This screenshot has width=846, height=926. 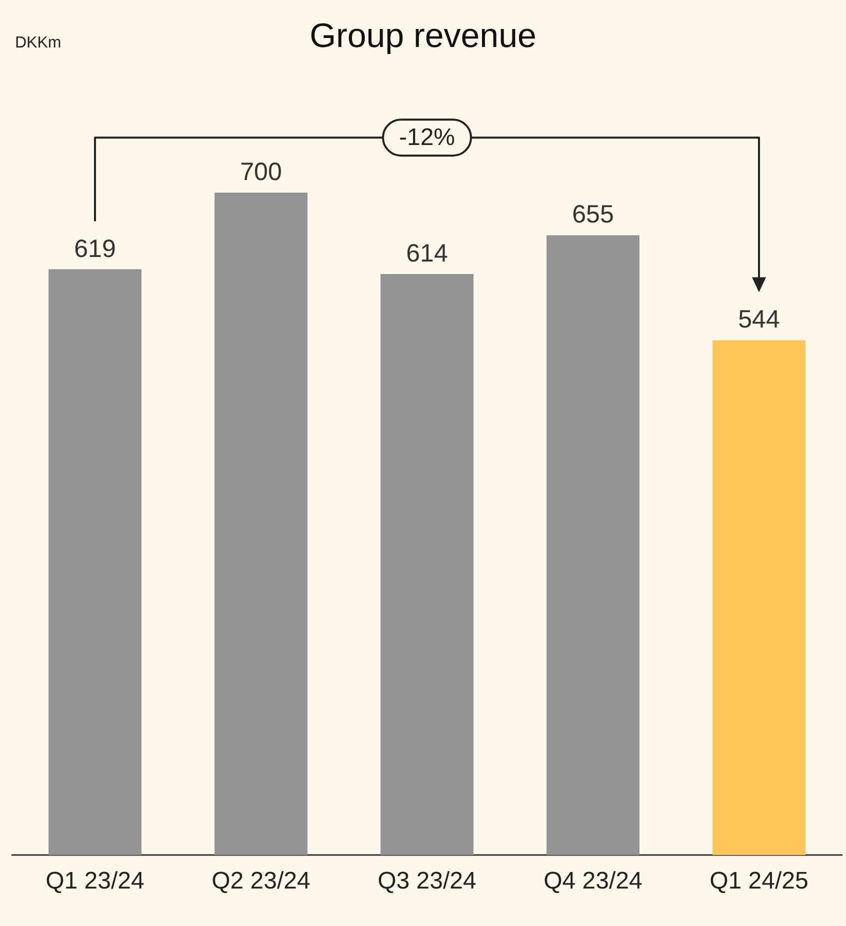 What do you see at coordinates (423, 36) in the screenshot?
I see `chart-title: Group revenue` at bounding box center [423, 36].